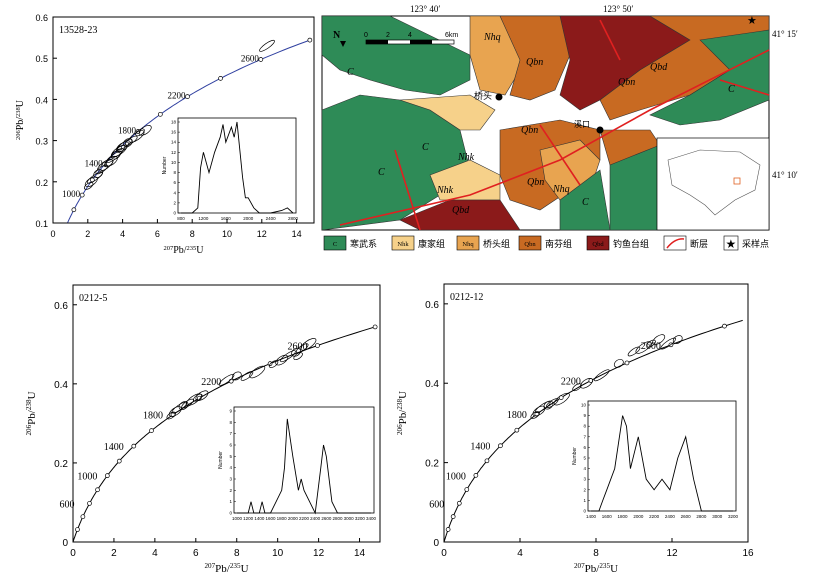 The height and width of the screenshot is (579, 823). What do you see at coordinates (360, 553) in the screenshot?
I see `x-tick-label: 14` at bounding box center [360, 553].